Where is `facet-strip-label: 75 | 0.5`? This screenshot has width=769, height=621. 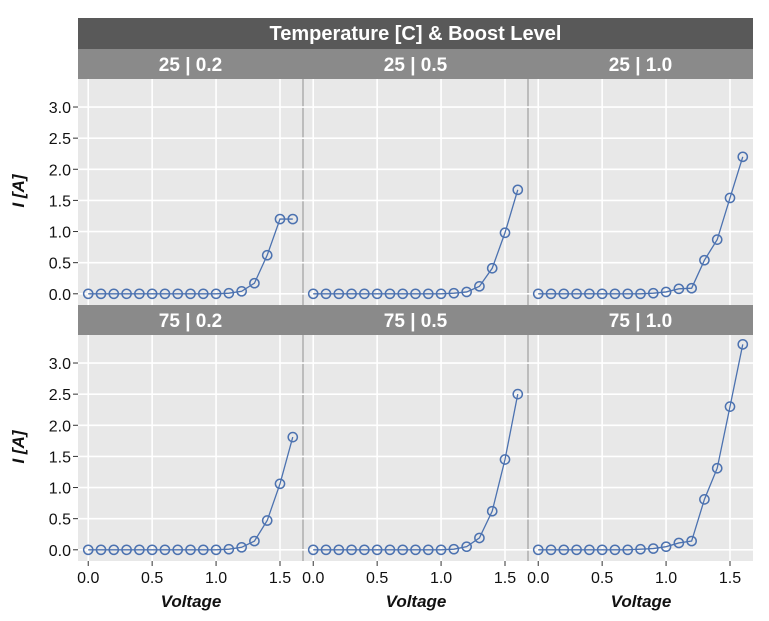 facet-strip-label: 75 | 0.5 is located at coordinates (416, 321).